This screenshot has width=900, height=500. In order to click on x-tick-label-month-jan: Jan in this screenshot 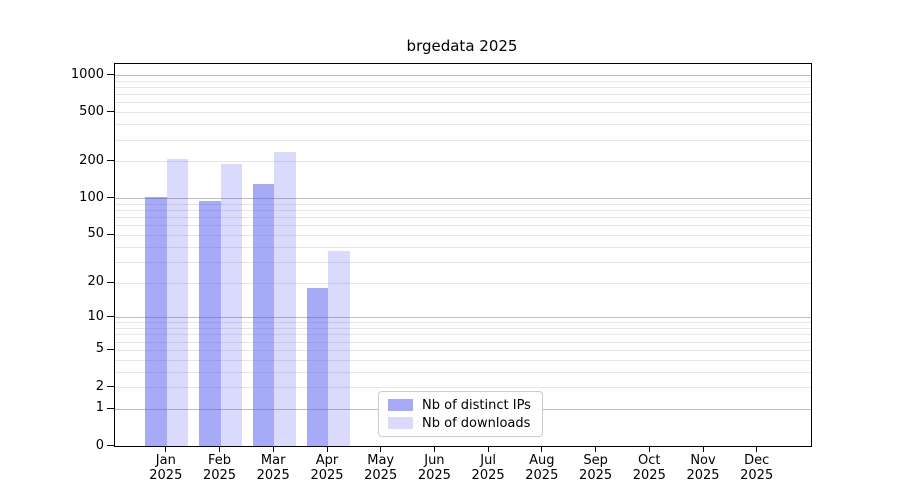, I will do `click(165, 460)`.